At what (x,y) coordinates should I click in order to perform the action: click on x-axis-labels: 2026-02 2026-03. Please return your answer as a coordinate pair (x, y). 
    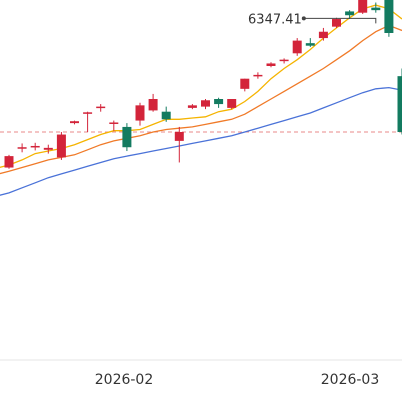
    Looking at the image, I should click on (237, 380).